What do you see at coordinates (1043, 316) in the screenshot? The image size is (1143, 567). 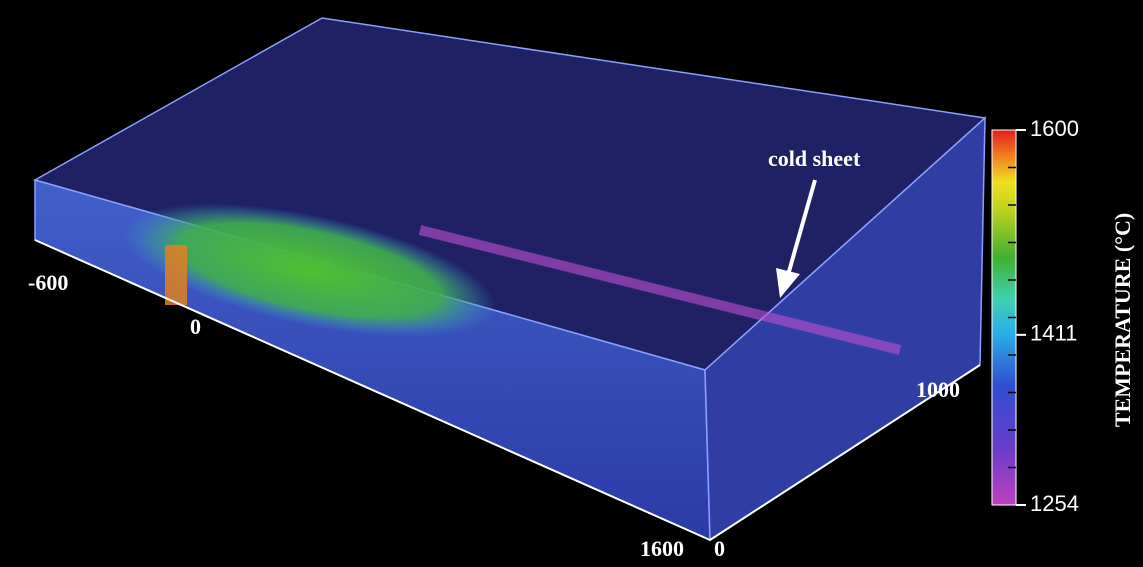 I see `colorbar-ticks: 1600 1411 1254` at bounding box center [1043, 316].